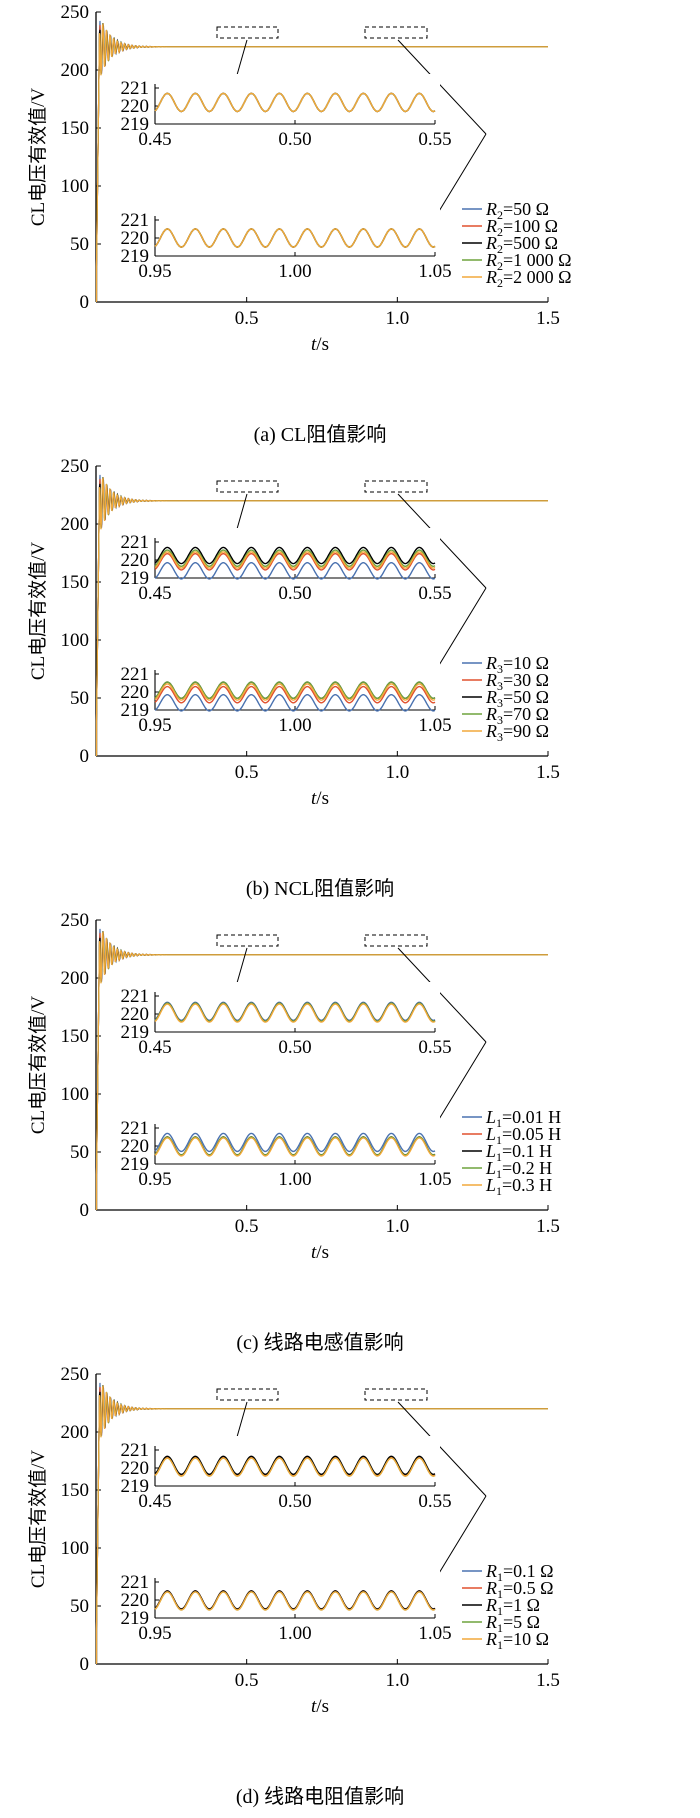 This screenshot has height=1818, width=700. I want to click on legend-value: =0.2 H, so click(527, 1168).